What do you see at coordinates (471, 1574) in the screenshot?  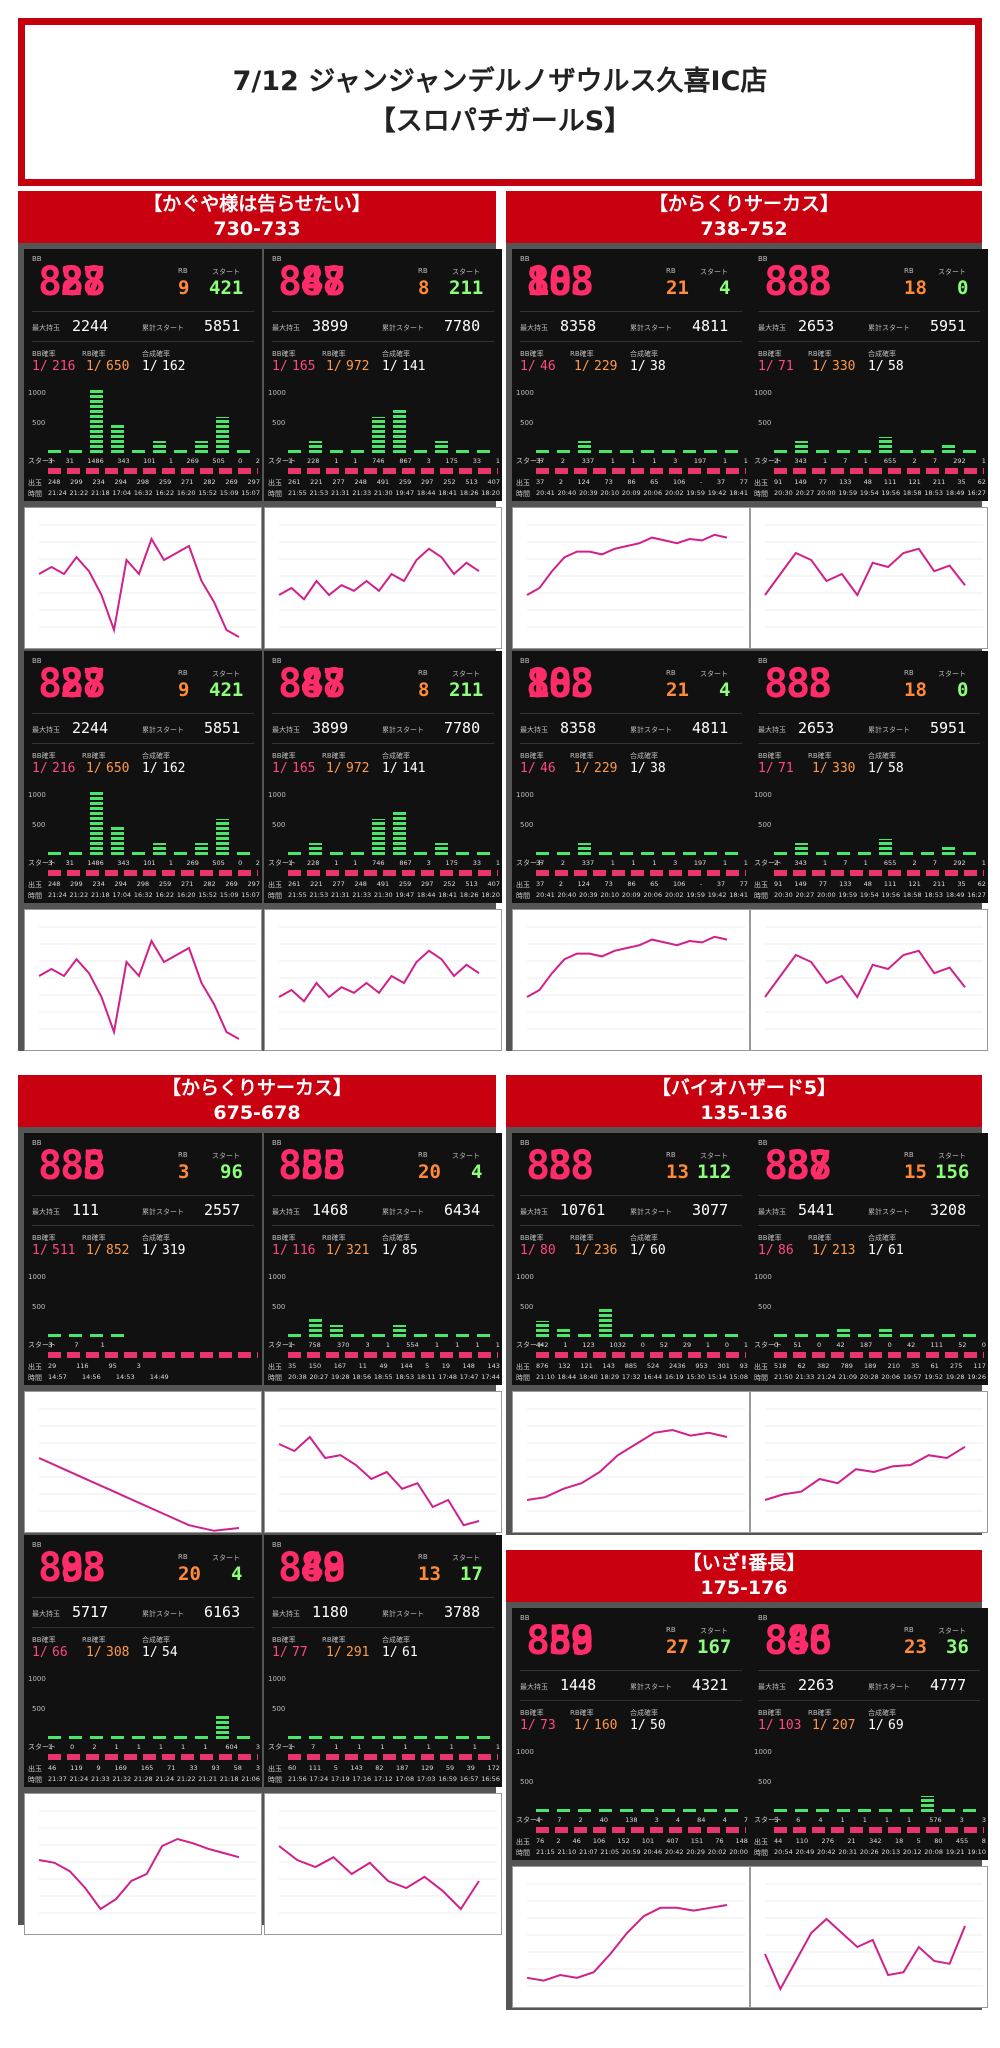 I see `start-count: 17` at bounding box center [471, 1574].